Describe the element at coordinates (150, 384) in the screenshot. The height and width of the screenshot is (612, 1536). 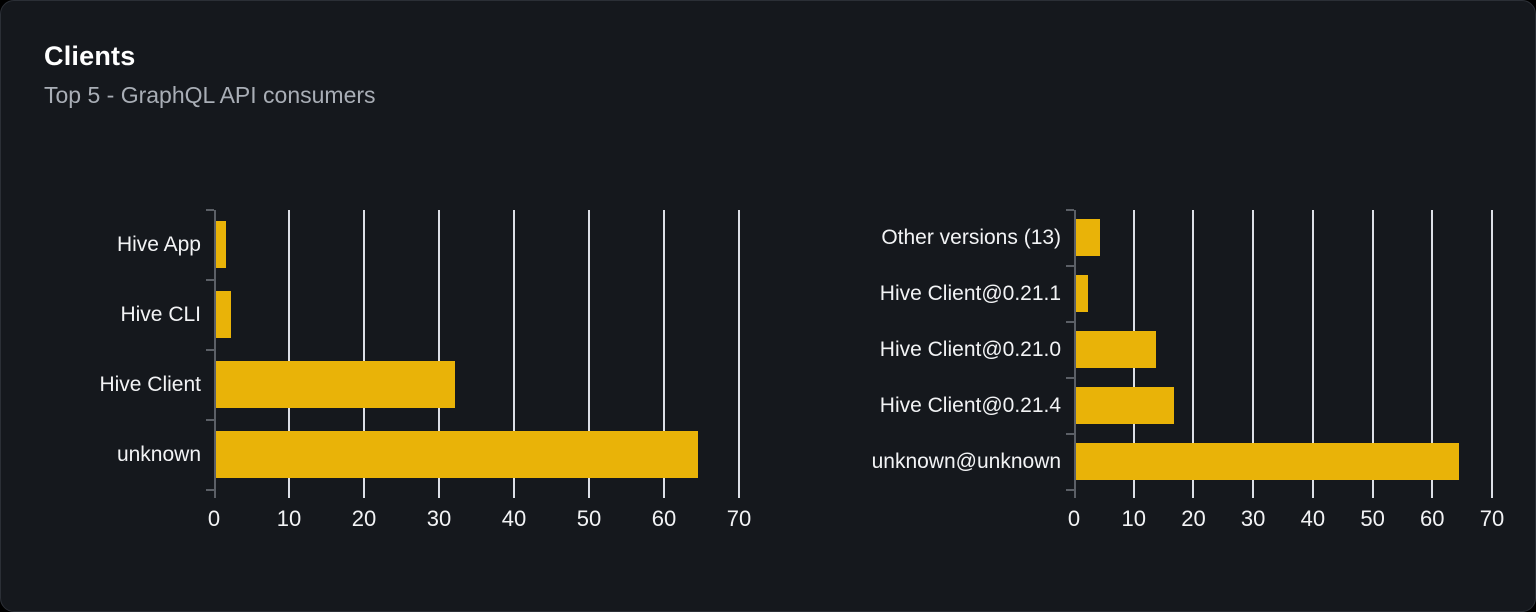
I see `category-label: Hive Client` at that location.